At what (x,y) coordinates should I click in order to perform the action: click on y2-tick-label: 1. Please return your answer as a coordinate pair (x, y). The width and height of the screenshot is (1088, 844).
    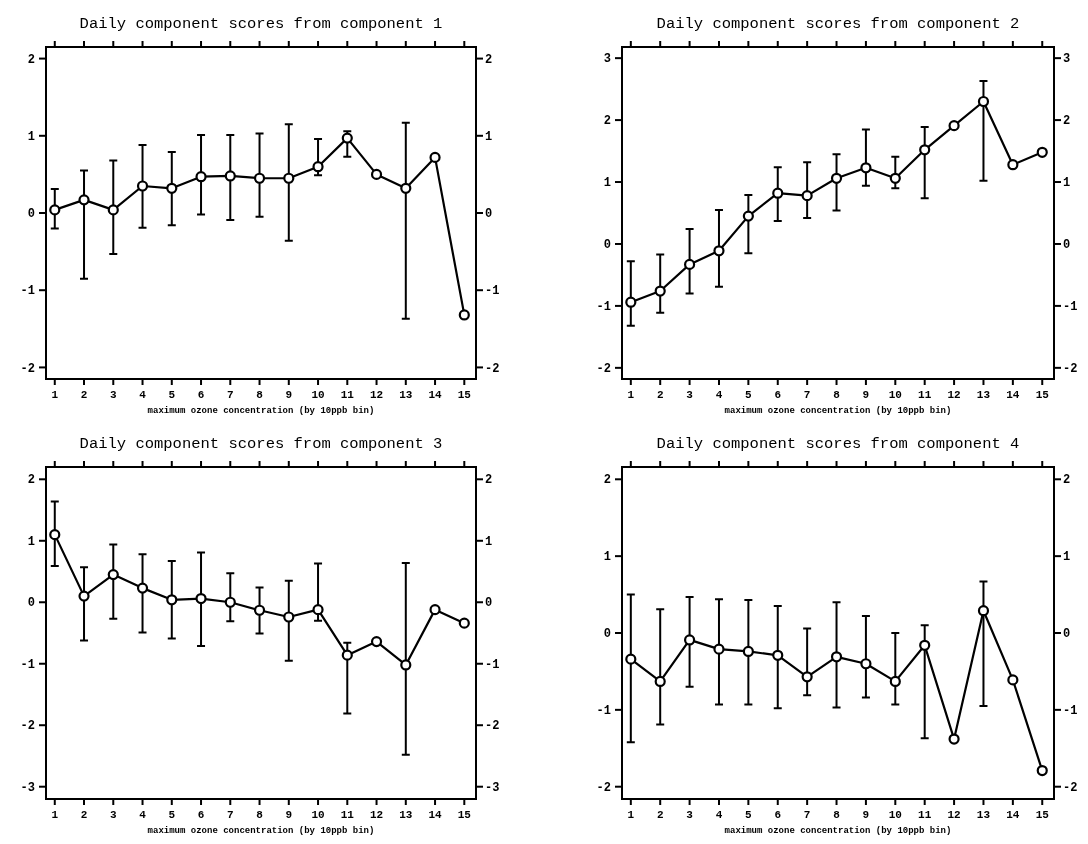
    Looking at the image, I should click on (1067, 557).